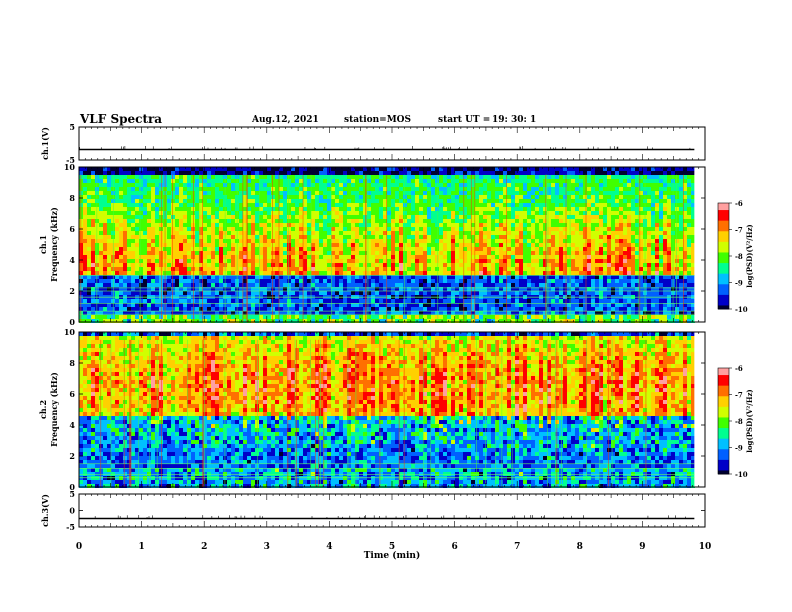 The width and height of the screenshot is (792, 612). I want to click on x-tick-label: 10, so click(705, 547).